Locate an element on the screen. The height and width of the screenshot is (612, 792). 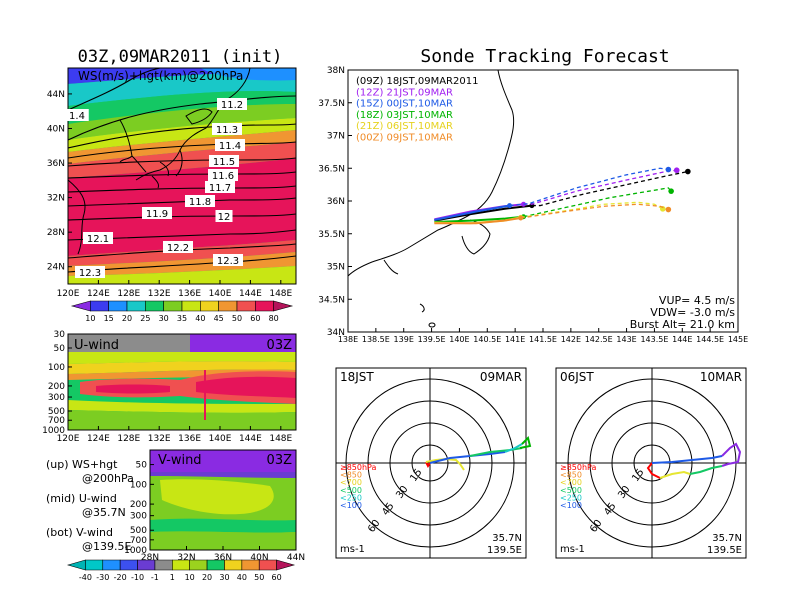
track-x-tick-label: 145E is located at coordinates (738, 339).